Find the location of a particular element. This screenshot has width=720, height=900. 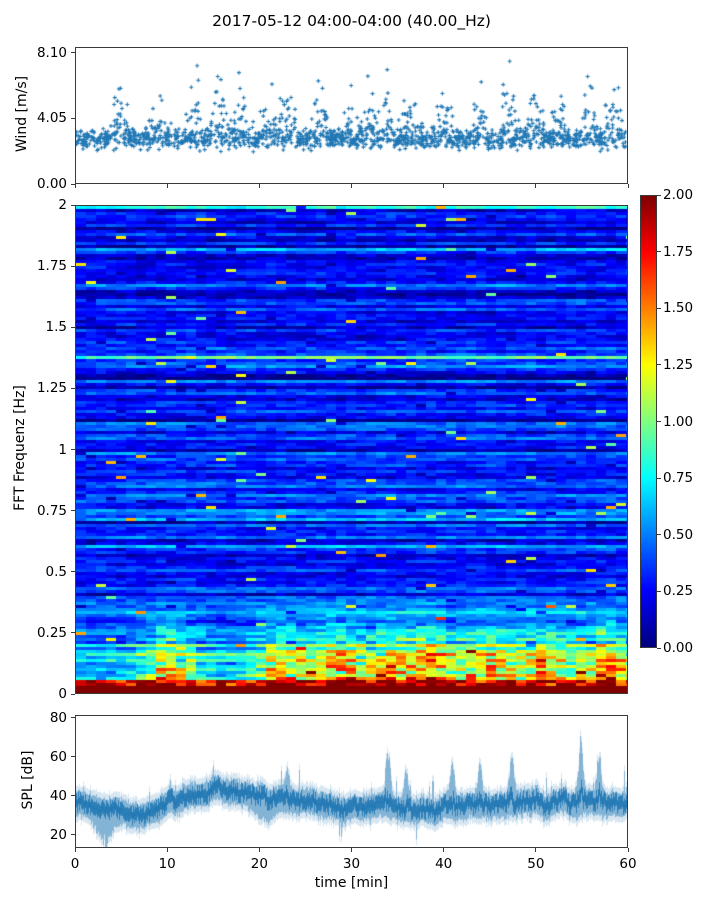

spl-xtick-label-1: 10 is located at coordinates (167, 864).